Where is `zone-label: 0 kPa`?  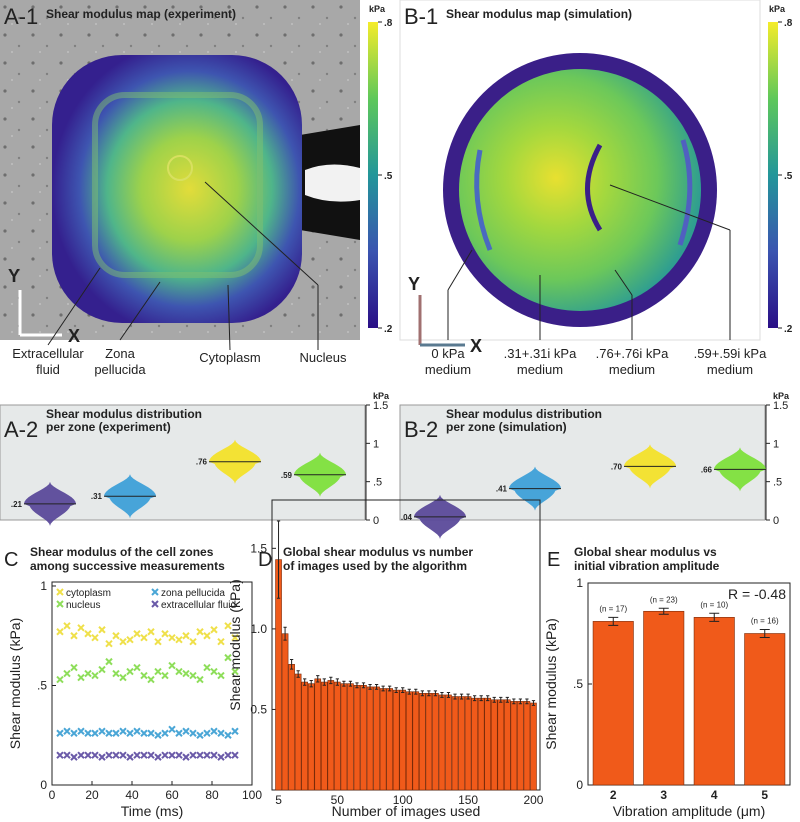
zone-label: 0 kPa is located at coordinates (448, 353).